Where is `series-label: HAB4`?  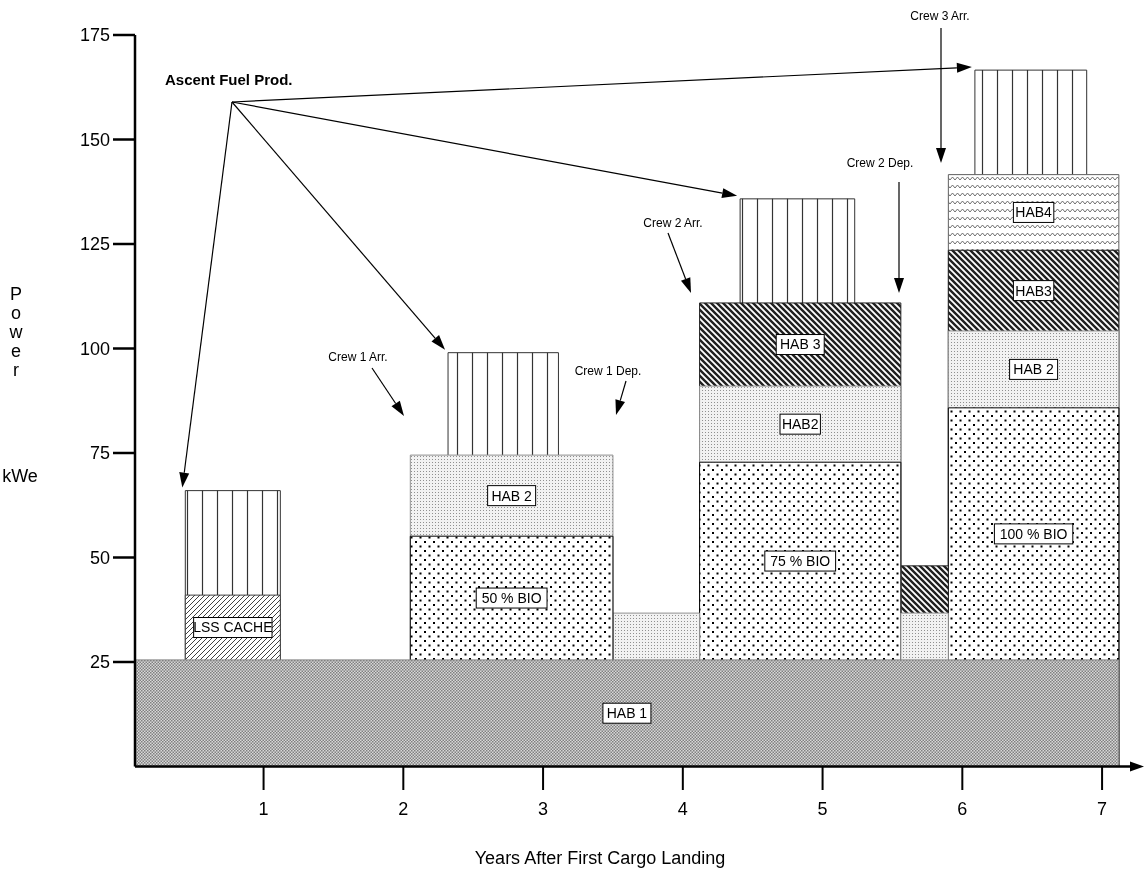 series-label: HAB4 is located at coordinates (1034, 212).